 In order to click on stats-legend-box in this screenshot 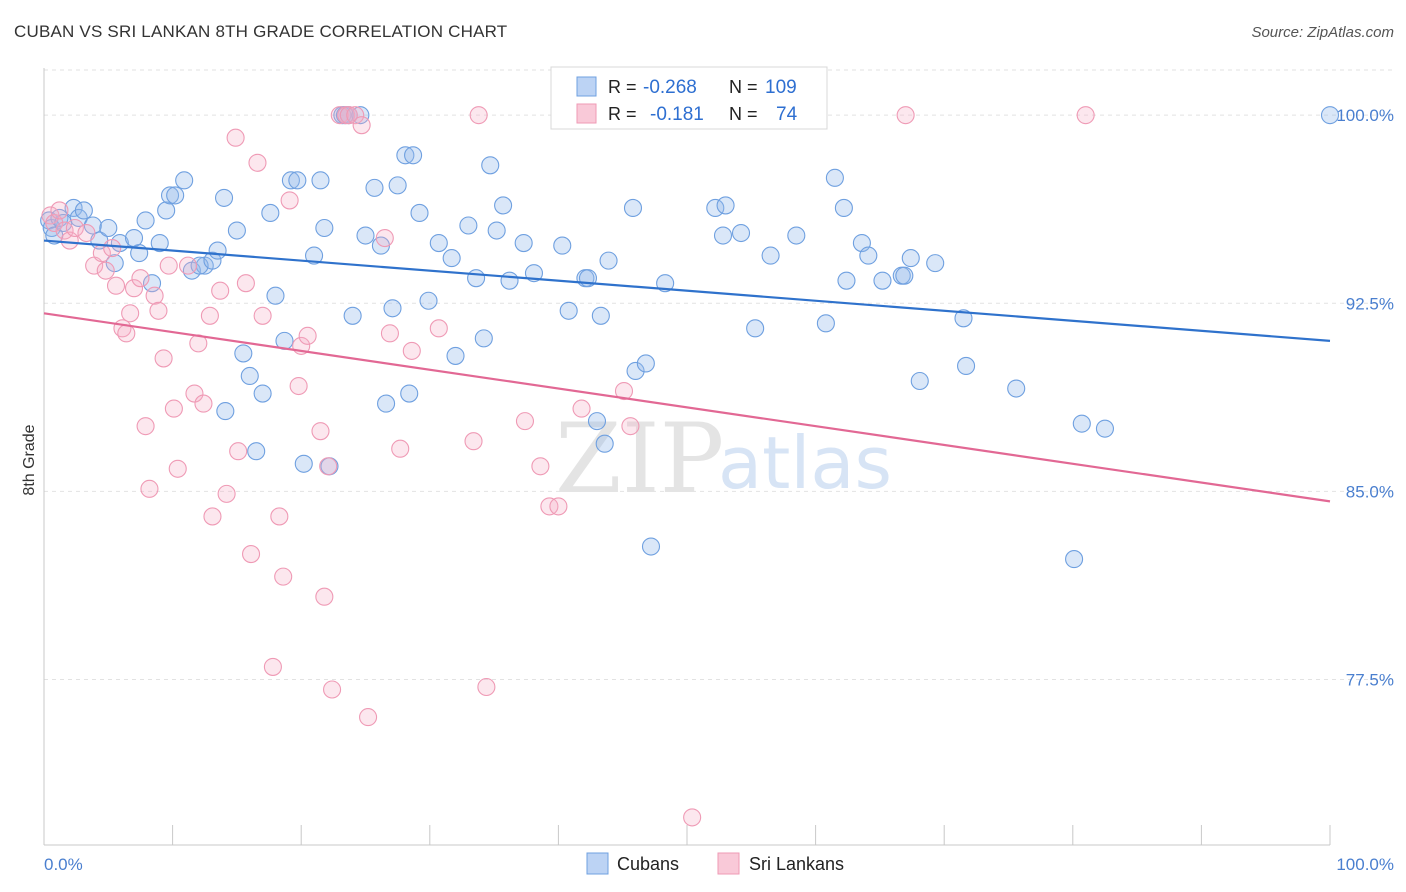, I will do `click(689, 98)`.